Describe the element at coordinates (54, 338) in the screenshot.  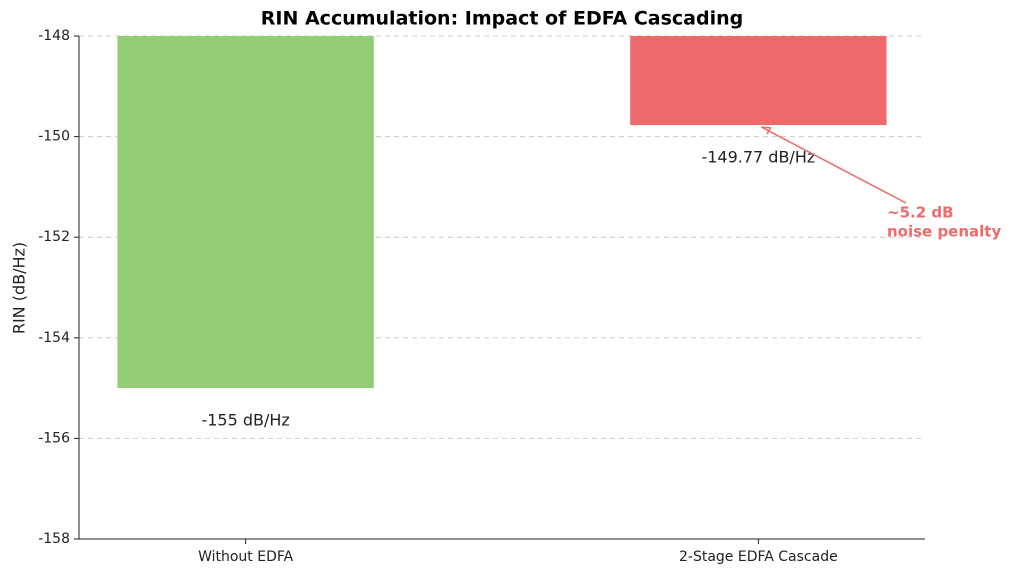
I see `y-tick-label: -154` at that location.